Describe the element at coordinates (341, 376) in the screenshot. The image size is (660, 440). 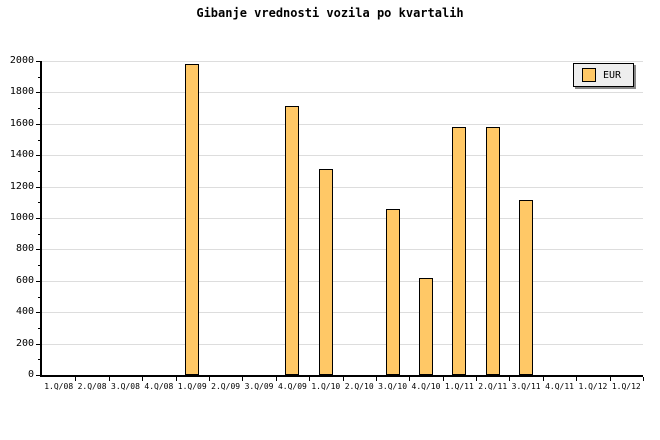
I see `x-axis-line` at that location.